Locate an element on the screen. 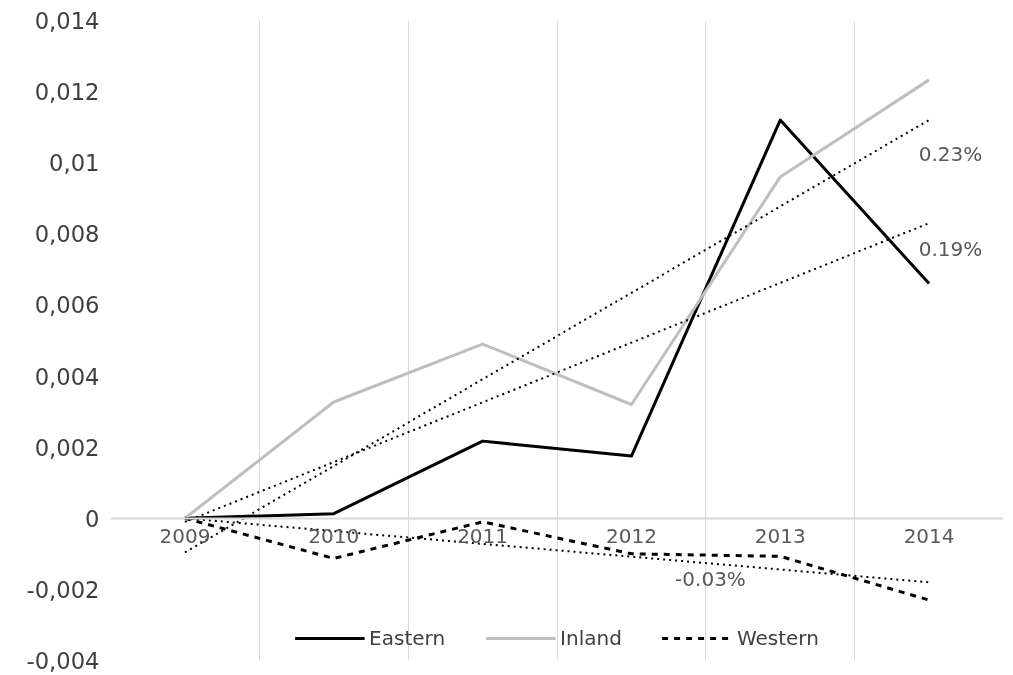 Image resolution: width=1013 pixels, height=675 pixels. y-tick-label: 0,01 is located at coordinates (74, 163).